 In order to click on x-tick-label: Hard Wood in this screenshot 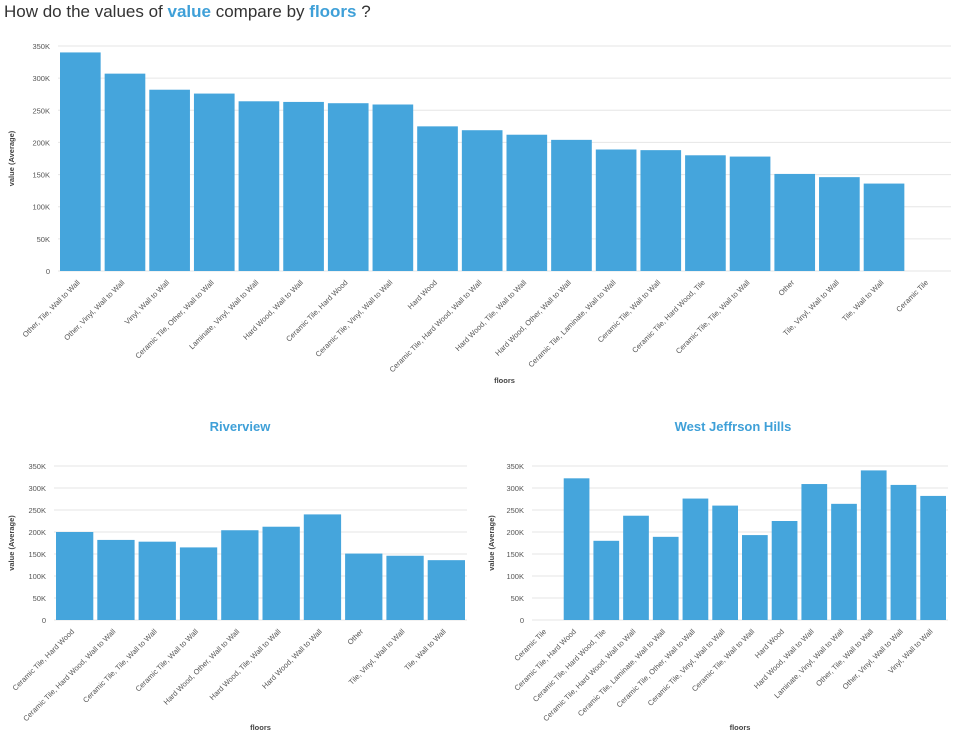, I will do `click(422, 294)`.